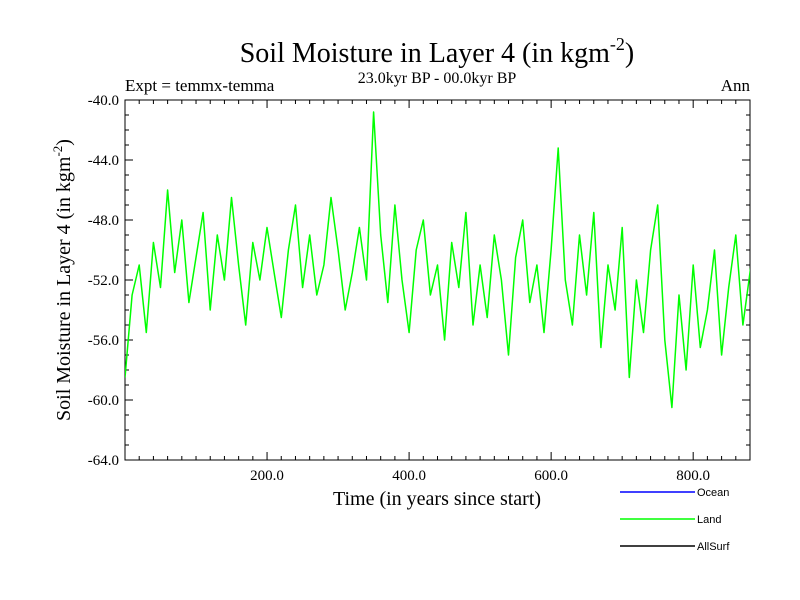 This screenshot has width=800, height=600. I want to click on chart-title-superscript: -2, so click(617, 44).